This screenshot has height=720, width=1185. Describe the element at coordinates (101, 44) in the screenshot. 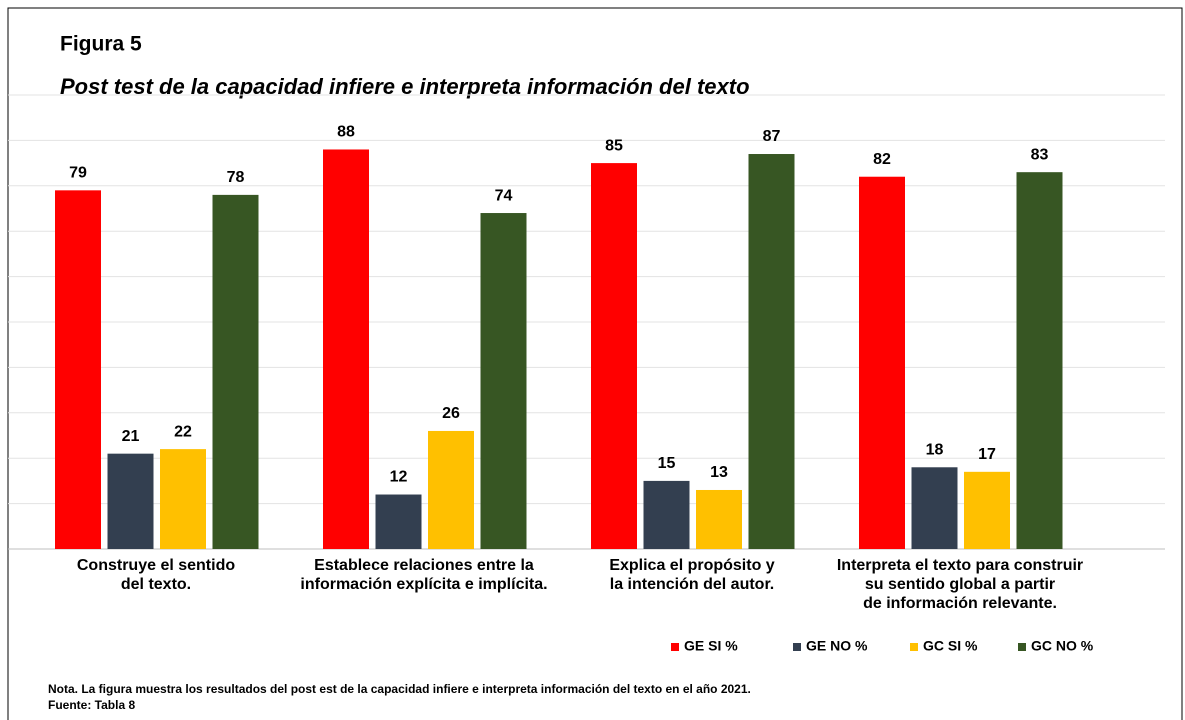

I see `chart-title: Figura 5` at that location.